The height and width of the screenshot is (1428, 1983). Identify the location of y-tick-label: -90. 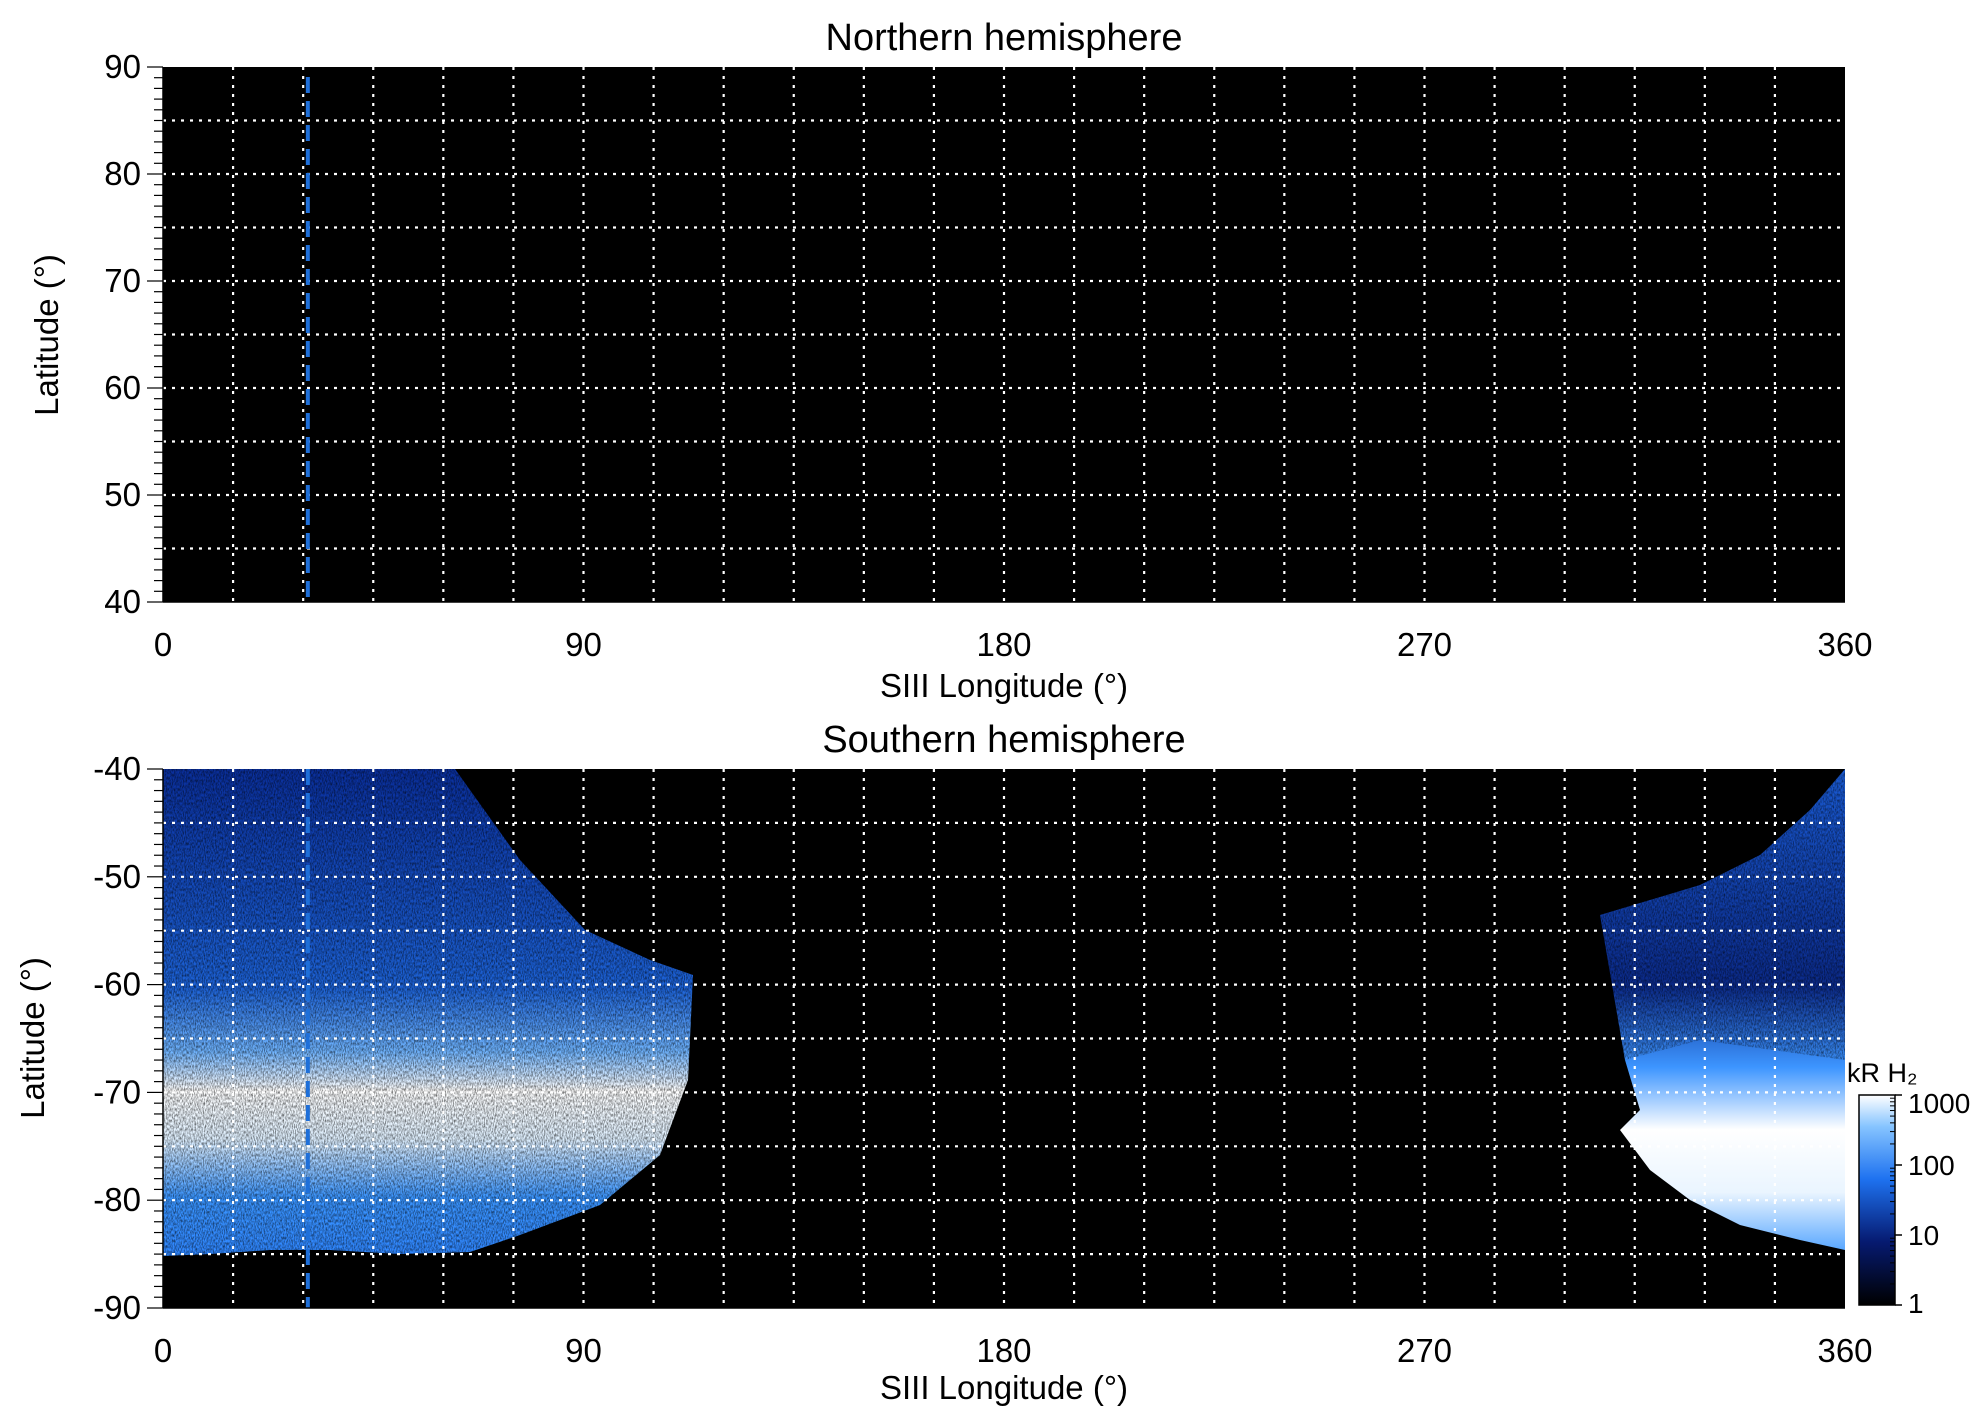
(117, 1307).